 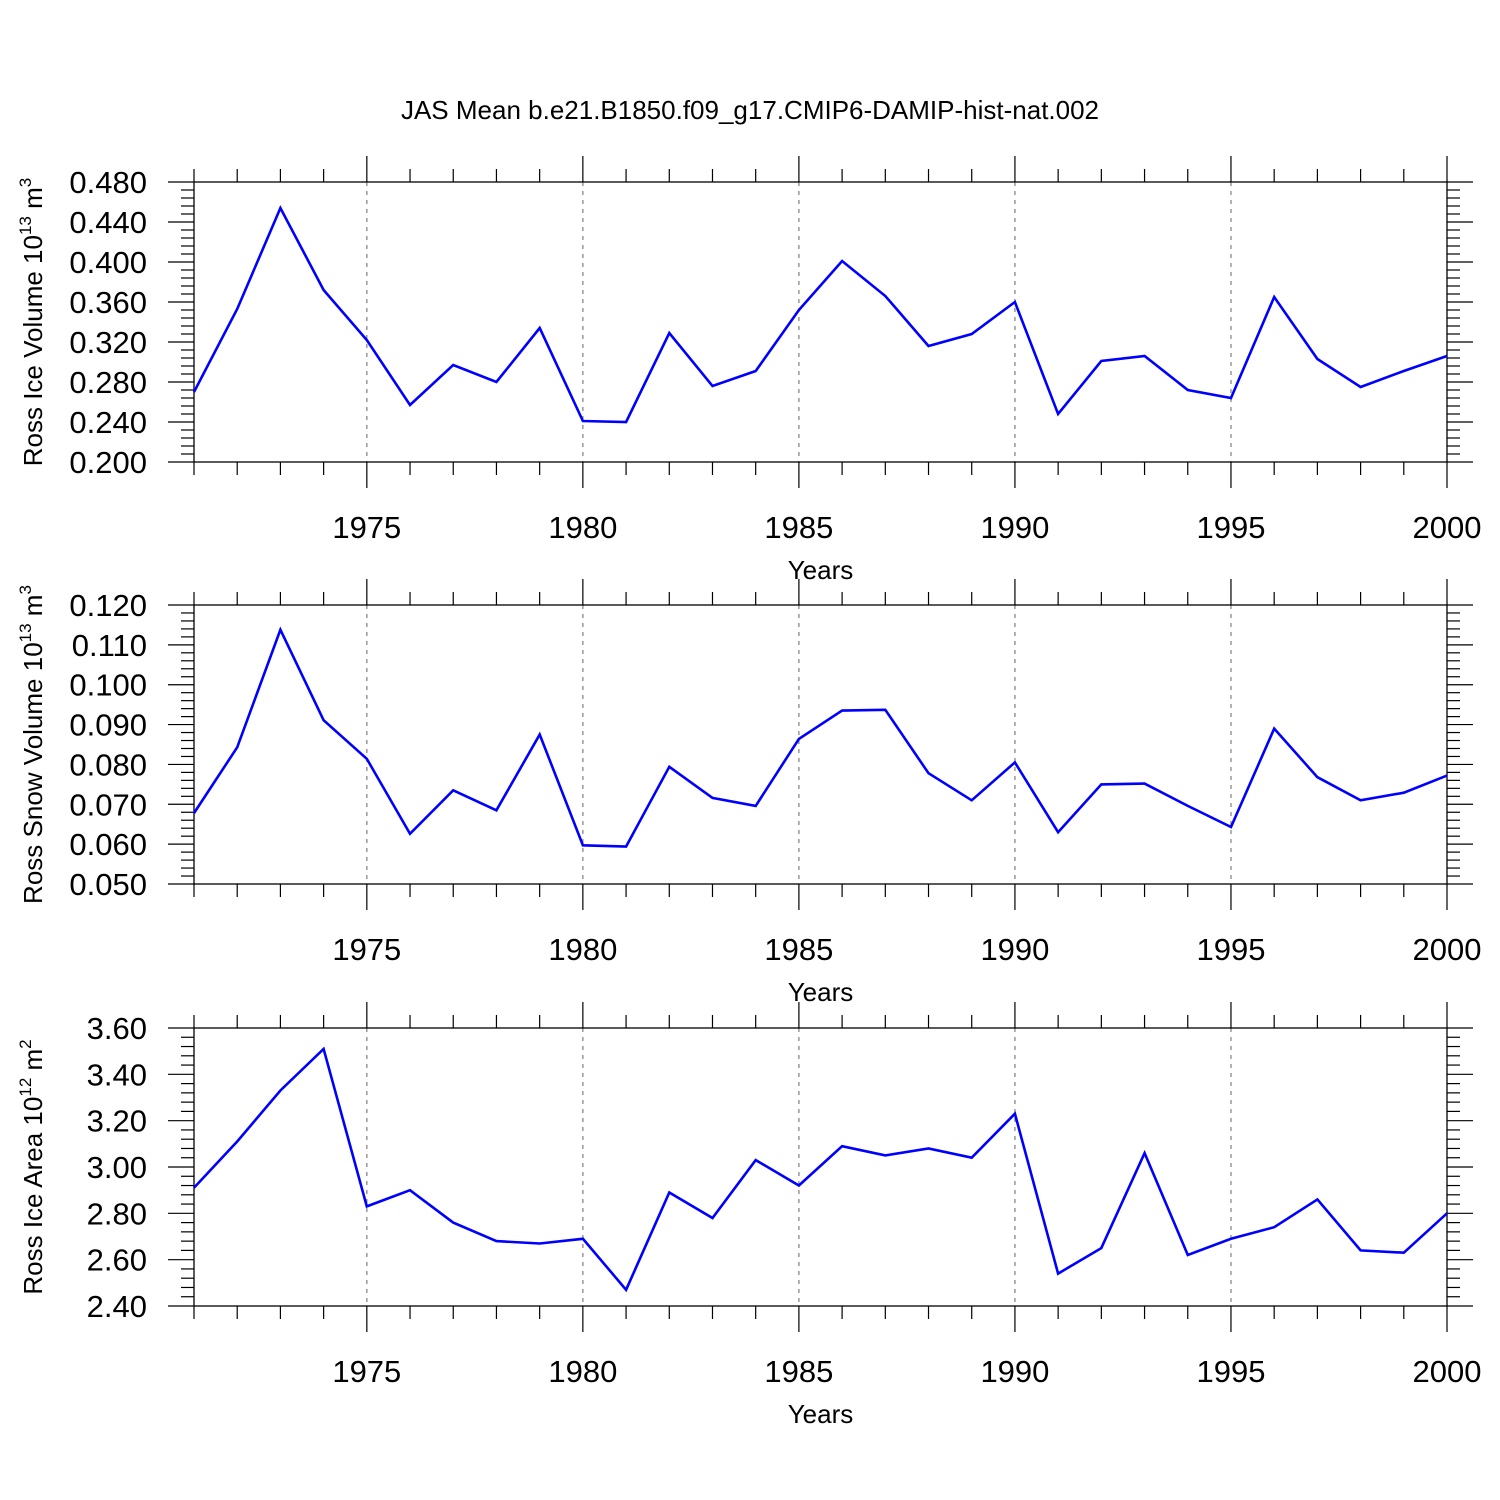 I want to click on y-tick-label: 0.050, so click(x=108, y=884).